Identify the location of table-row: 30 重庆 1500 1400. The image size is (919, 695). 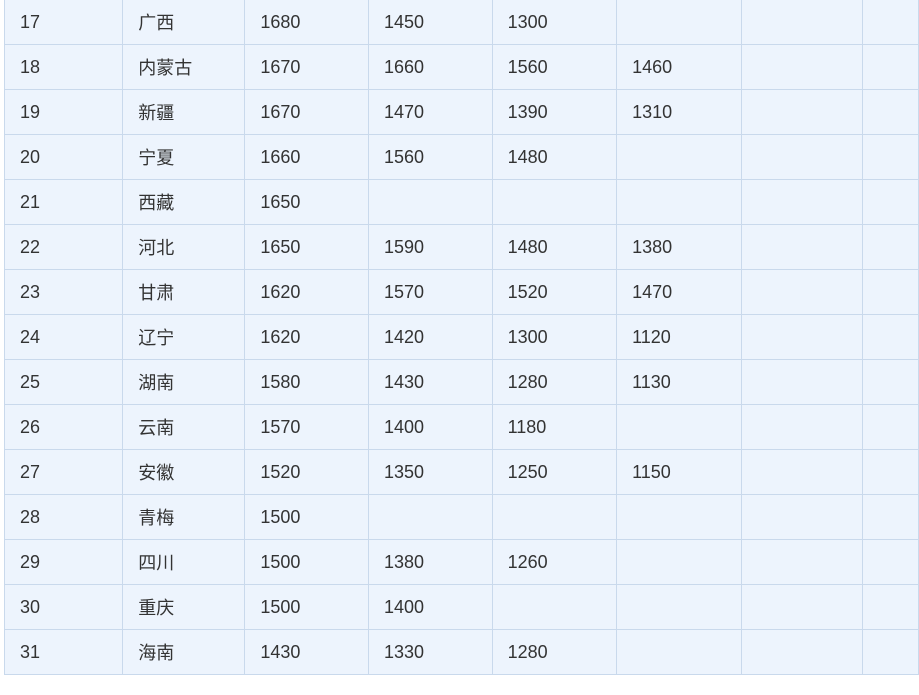
(461, 607).